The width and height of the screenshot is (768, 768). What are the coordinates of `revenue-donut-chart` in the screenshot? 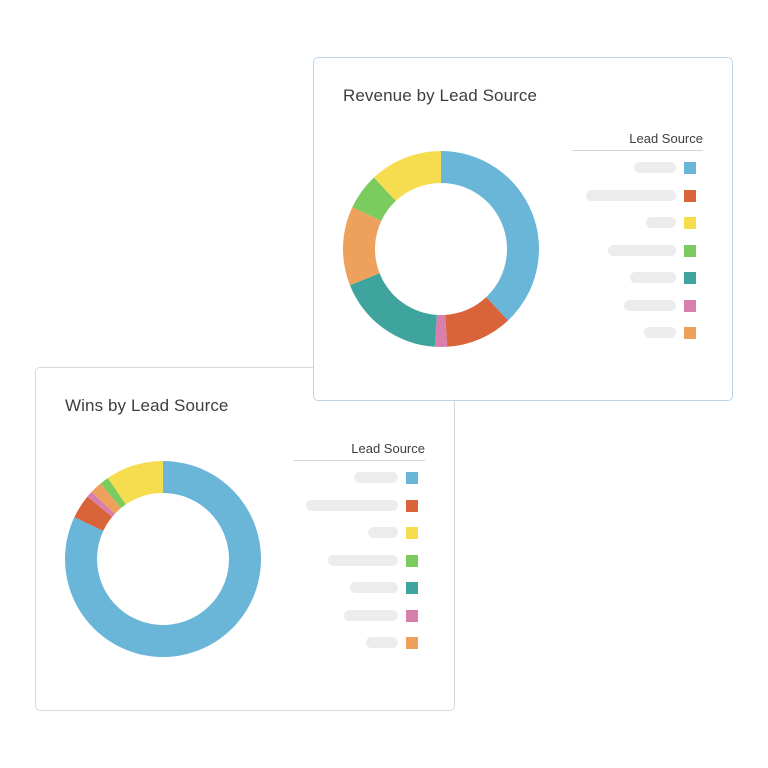 It's located at (441, 249).